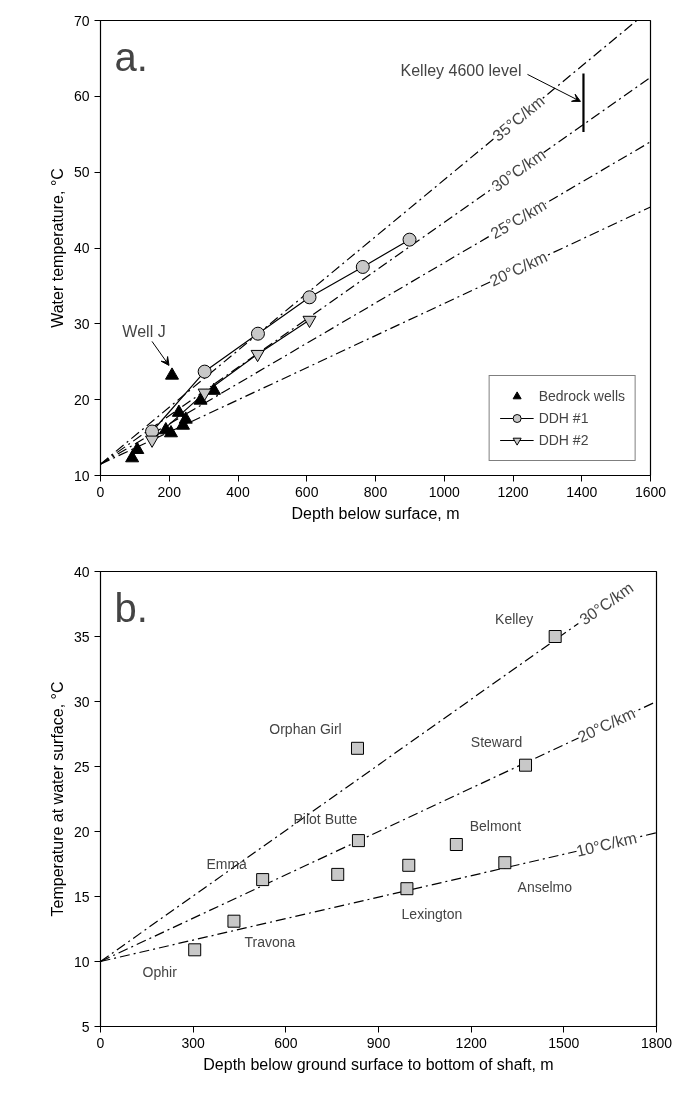 The height and width of the screenshot is (1101, 675). What do you see at coordinates (238, 491) in the screenshot?
I see `x-tick-label: 400` at bounding box center [238, 491].